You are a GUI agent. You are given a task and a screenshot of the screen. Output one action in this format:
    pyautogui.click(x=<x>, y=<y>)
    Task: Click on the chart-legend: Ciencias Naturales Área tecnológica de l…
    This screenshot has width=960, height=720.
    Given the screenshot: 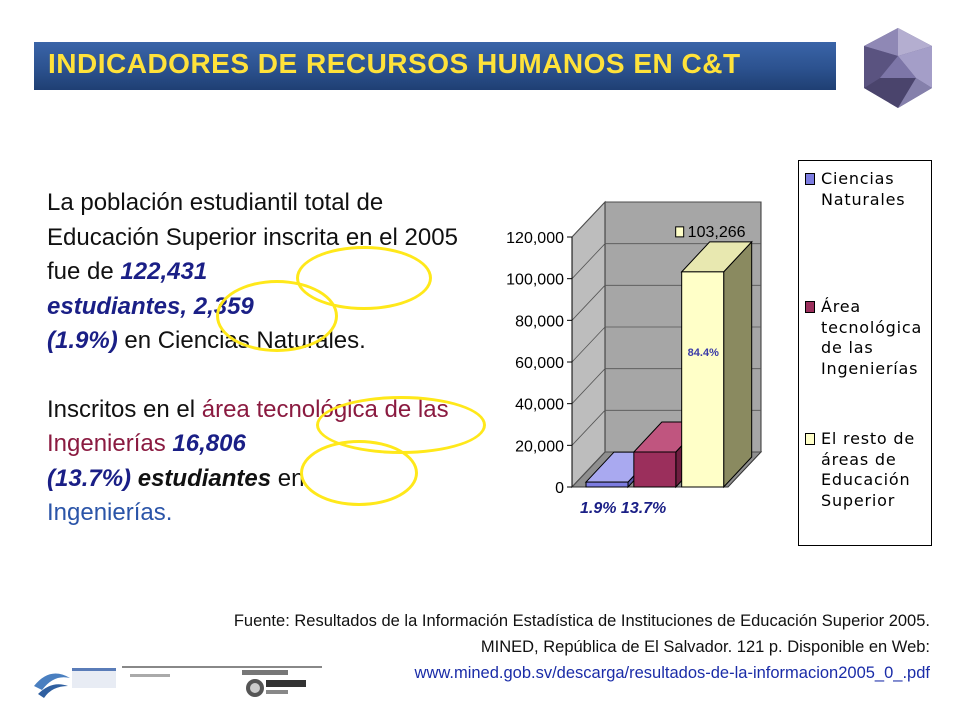 What is the action you would take?
    pyautogui.click(x=865, y=353)
    